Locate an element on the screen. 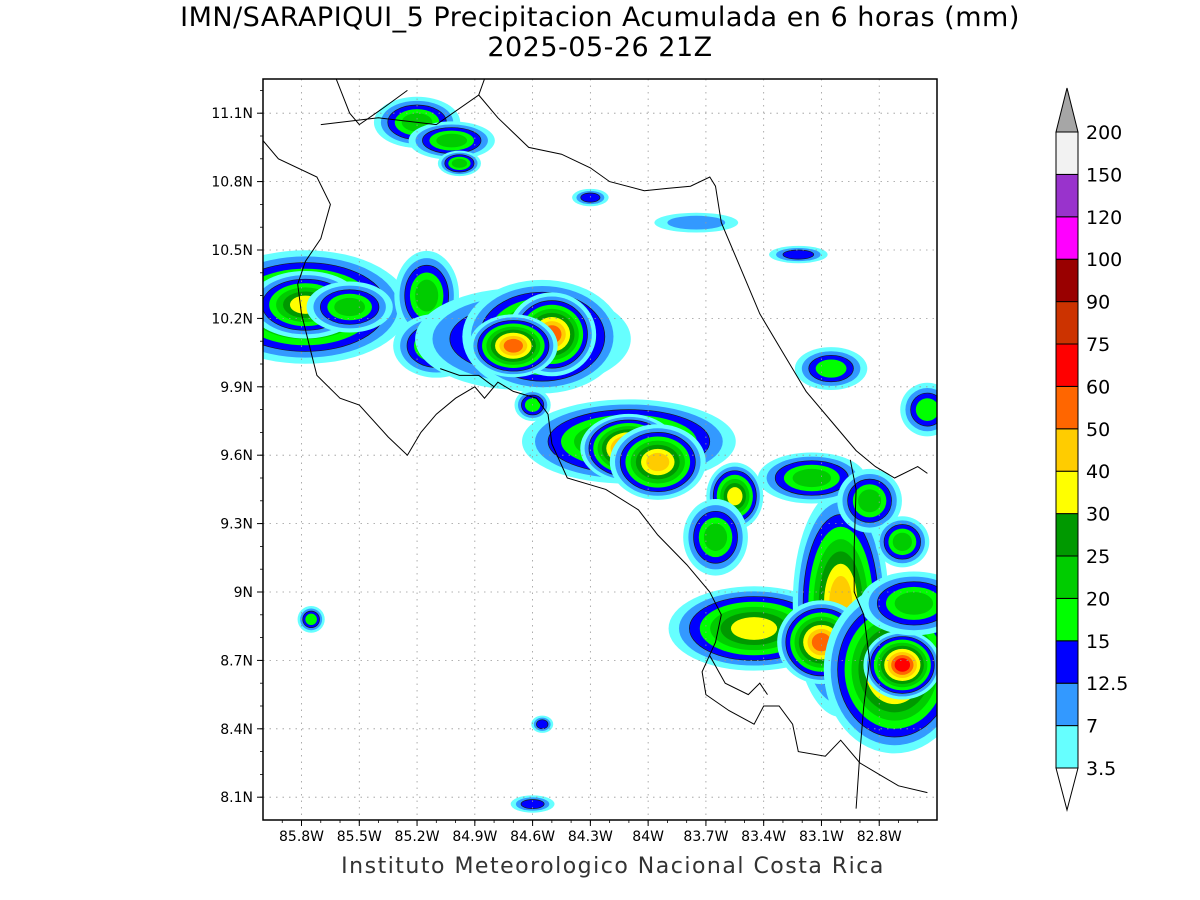 The width and height of the screenshot is (1200, 900). colorbar-label: 20 is located at coordinates (1098, 599).